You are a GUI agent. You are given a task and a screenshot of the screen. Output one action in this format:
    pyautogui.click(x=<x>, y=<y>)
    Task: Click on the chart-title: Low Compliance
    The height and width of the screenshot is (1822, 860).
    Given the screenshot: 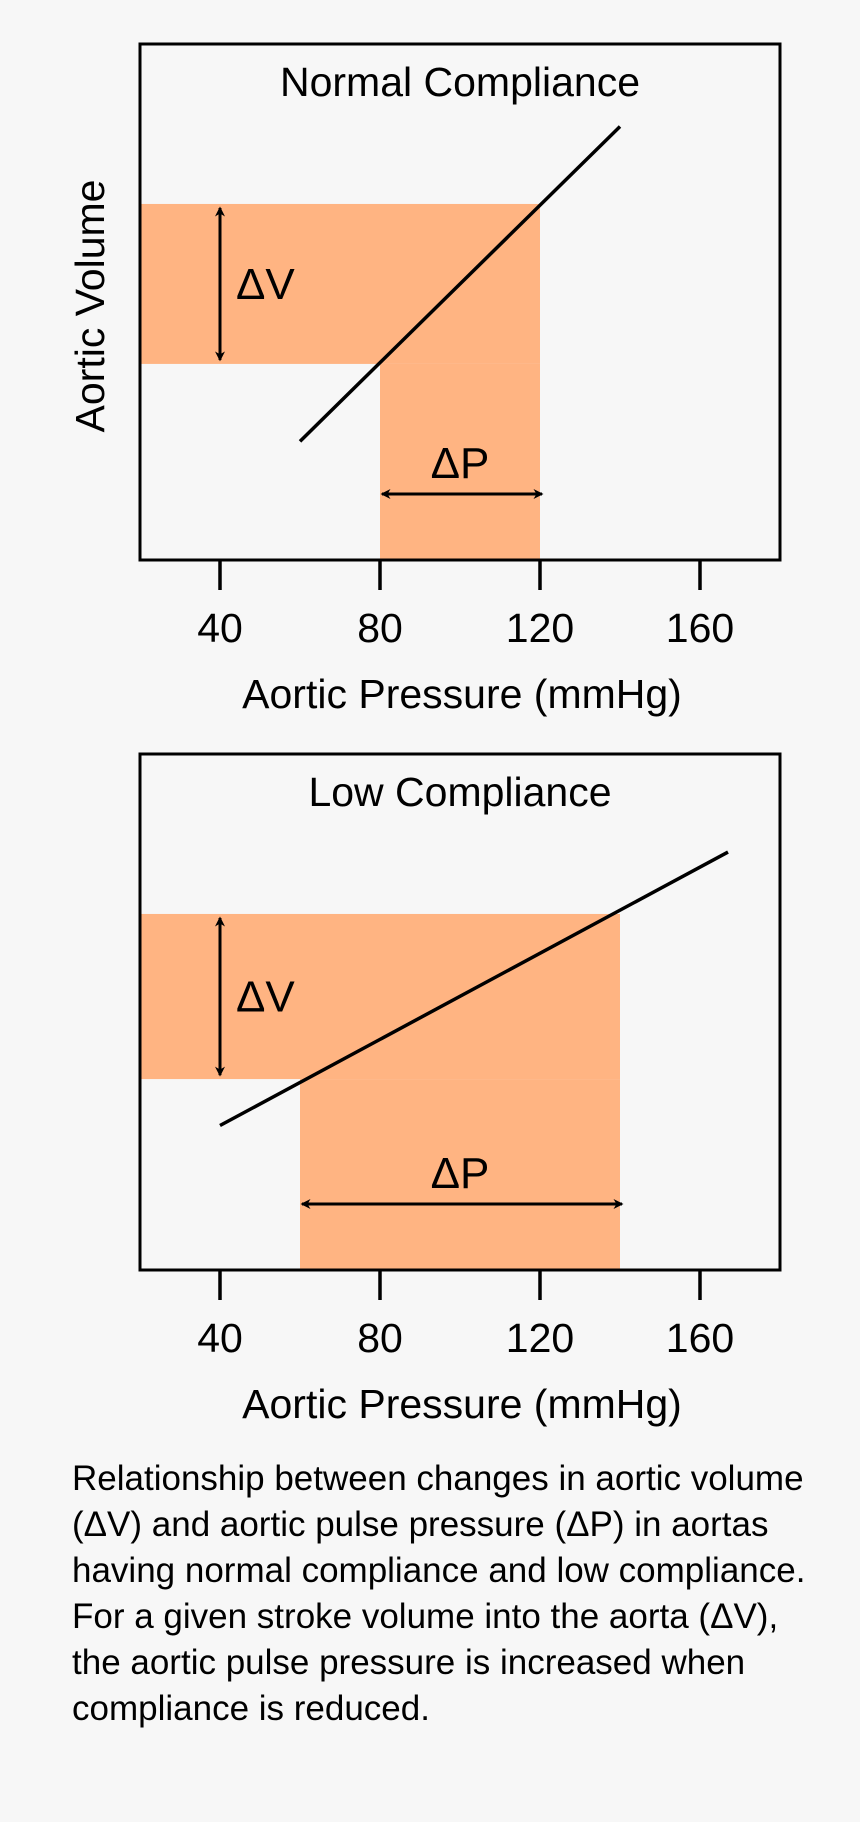 What is the action you would take?
    pyautogui.click(x=459, y=792)
    